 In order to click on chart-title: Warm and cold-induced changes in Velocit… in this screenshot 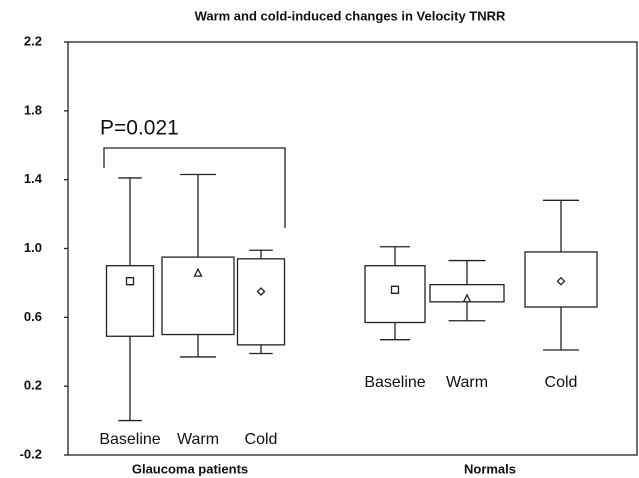, I will do `click(350, 15)`.